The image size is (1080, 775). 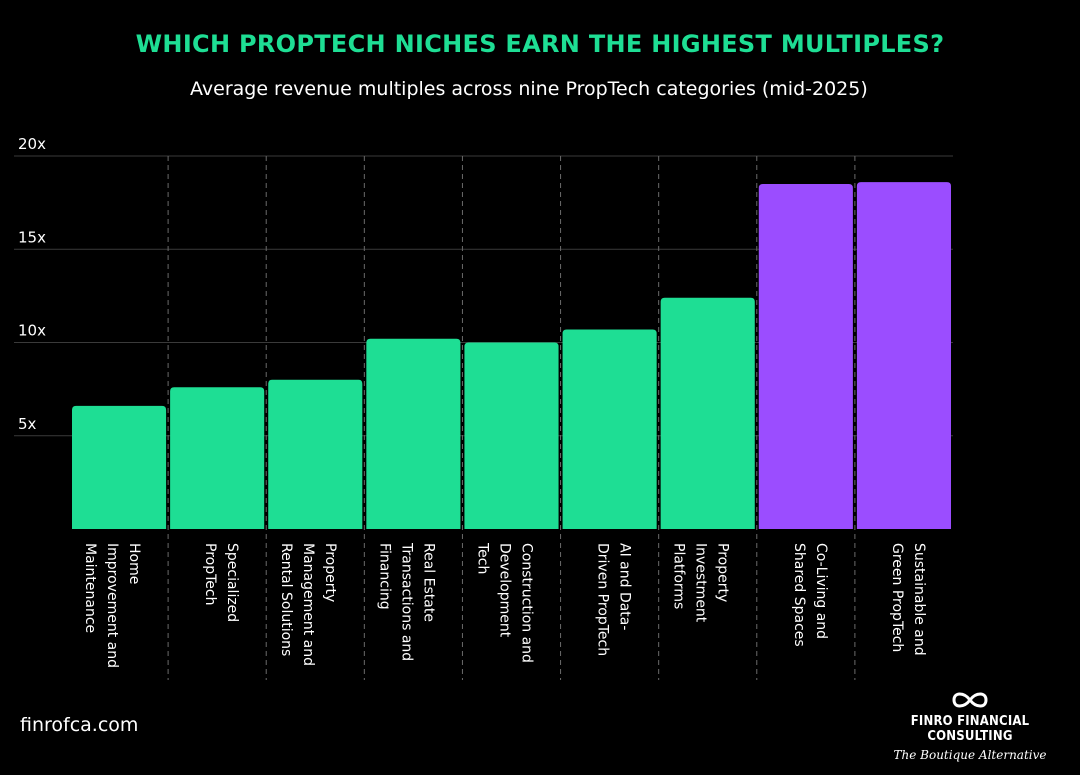 I want to click on category-label-line: Real Estate, so click(x=428, y=582).